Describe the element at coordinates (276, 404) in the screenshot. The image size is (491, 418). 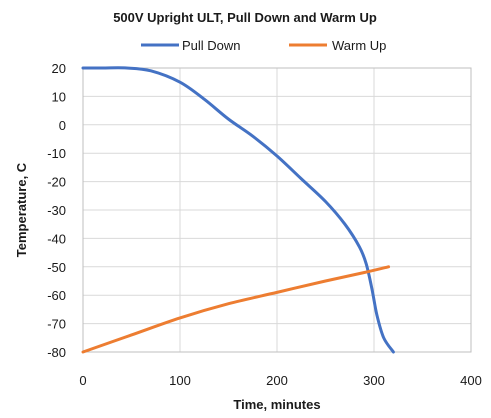
I see `x-axis-title: Time, minutes` at that location.